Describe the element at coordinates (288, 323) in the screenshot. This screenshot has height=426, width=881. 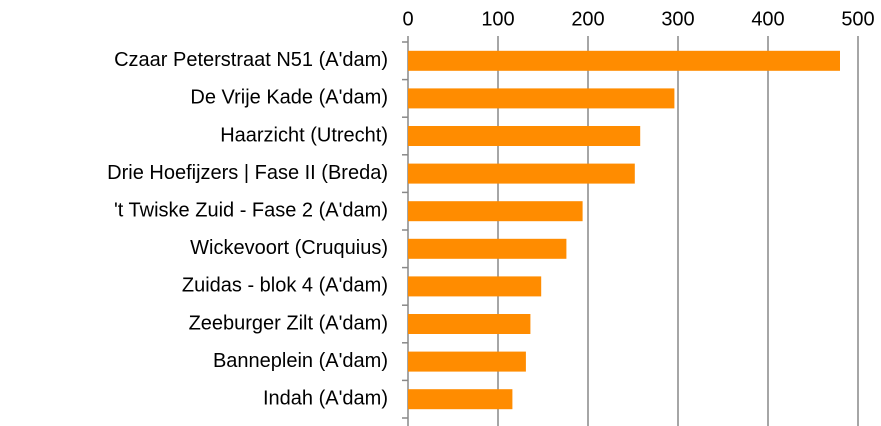
I see `y-tick-label: Zeeburger Zilt (A'dam)` at that location.